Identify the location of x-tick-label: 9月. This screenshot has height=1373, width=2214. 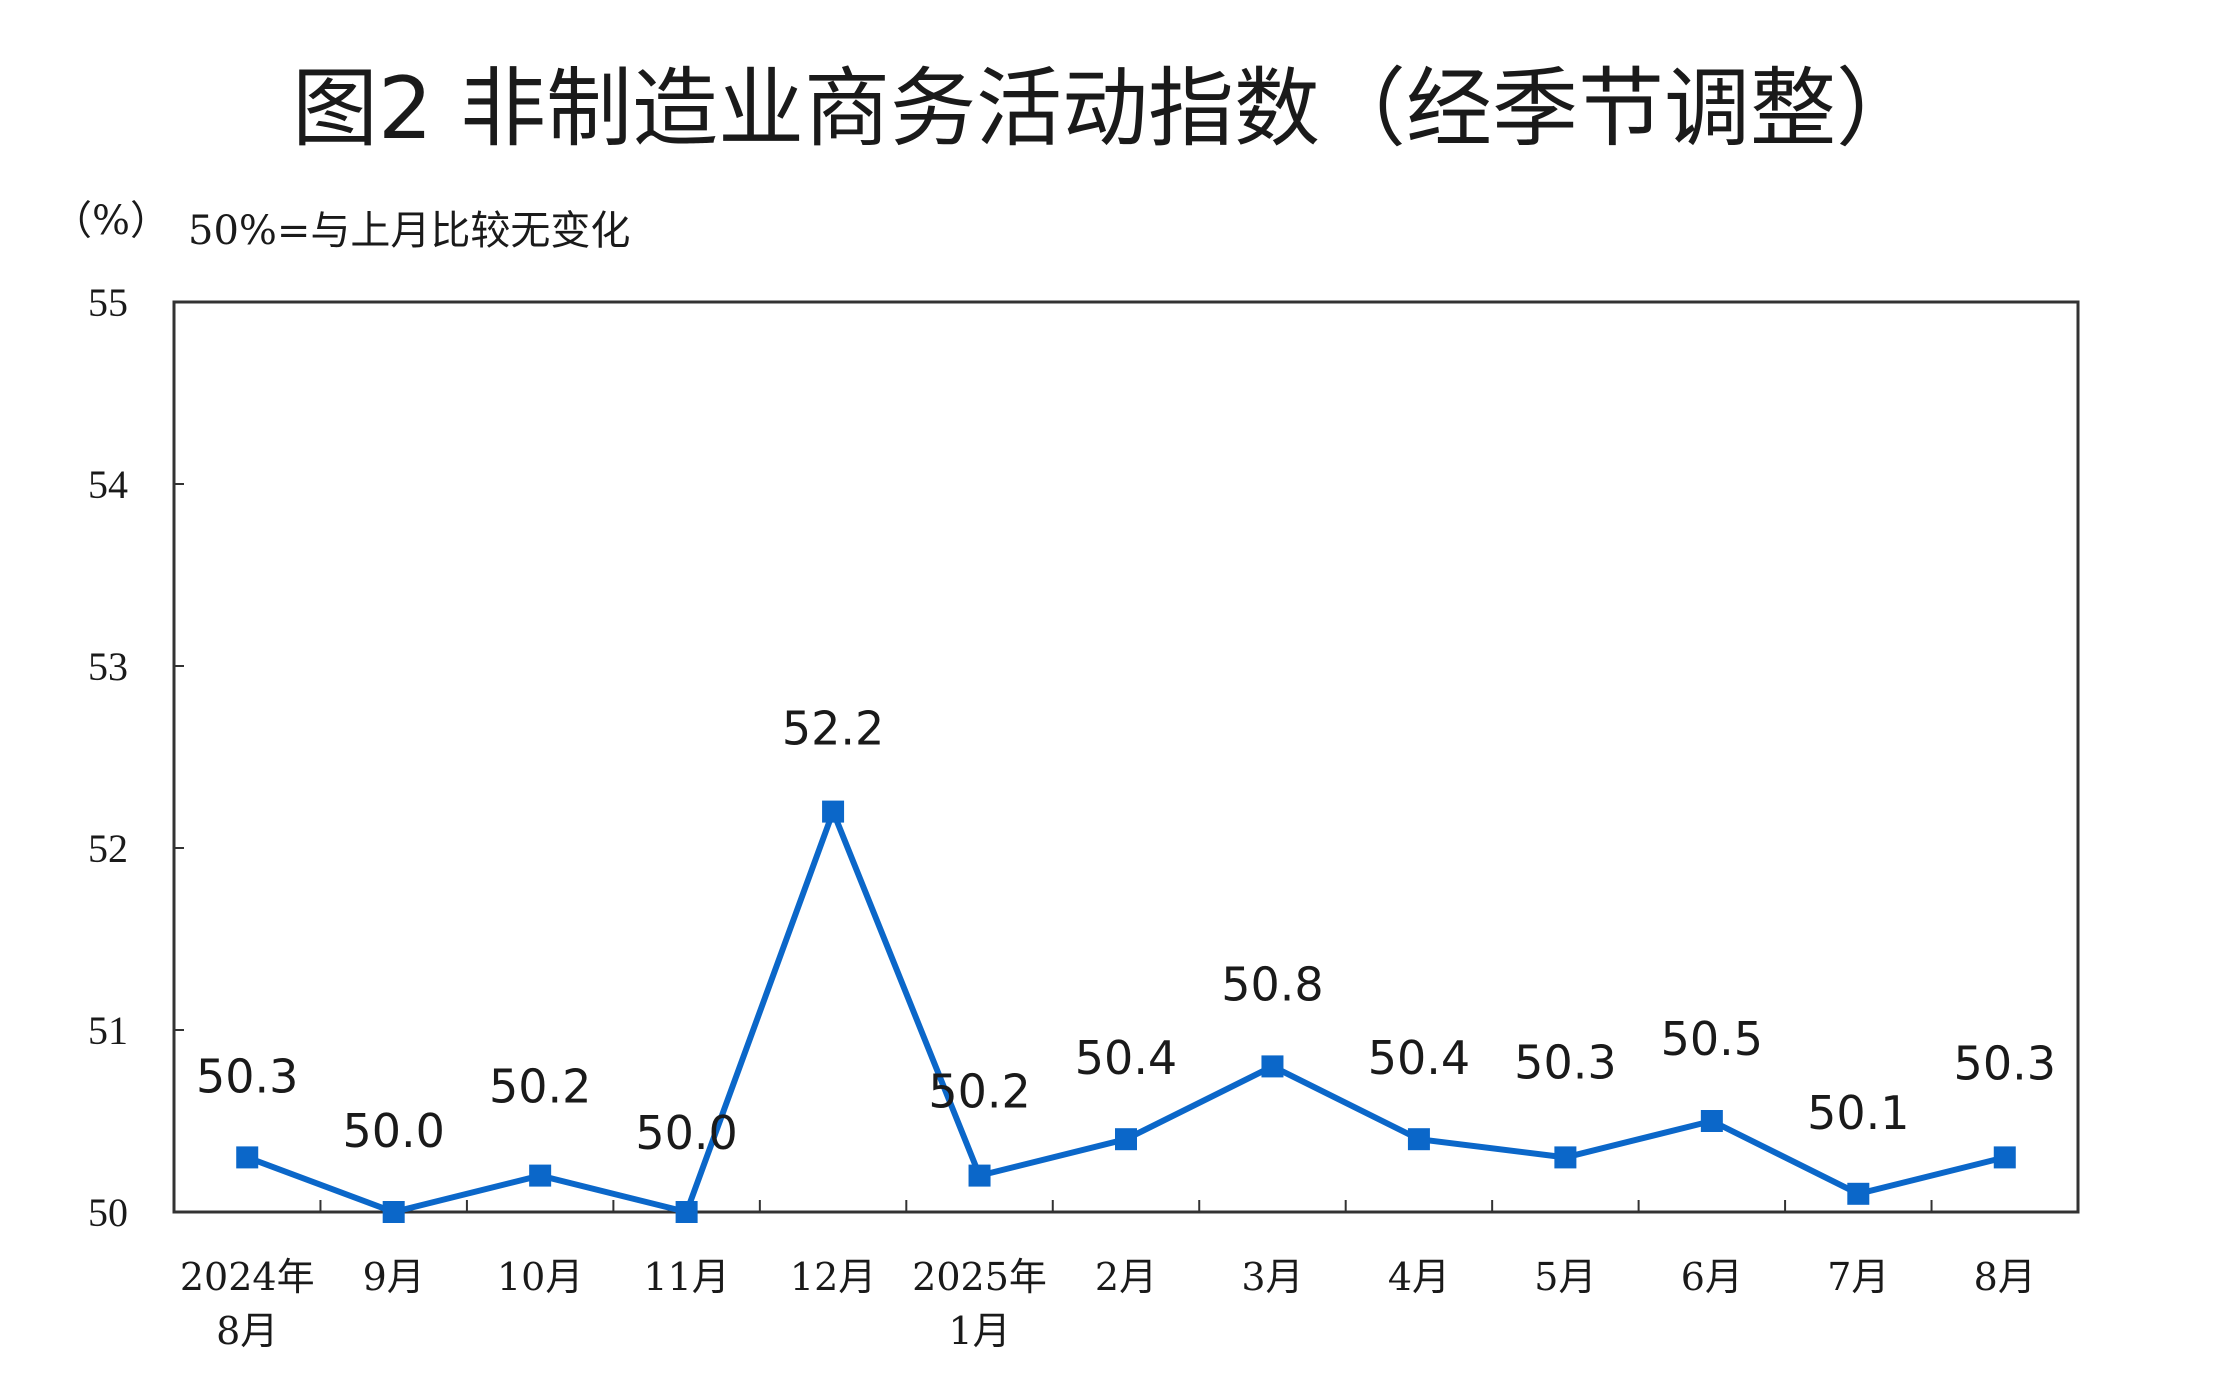
(394, 1277).